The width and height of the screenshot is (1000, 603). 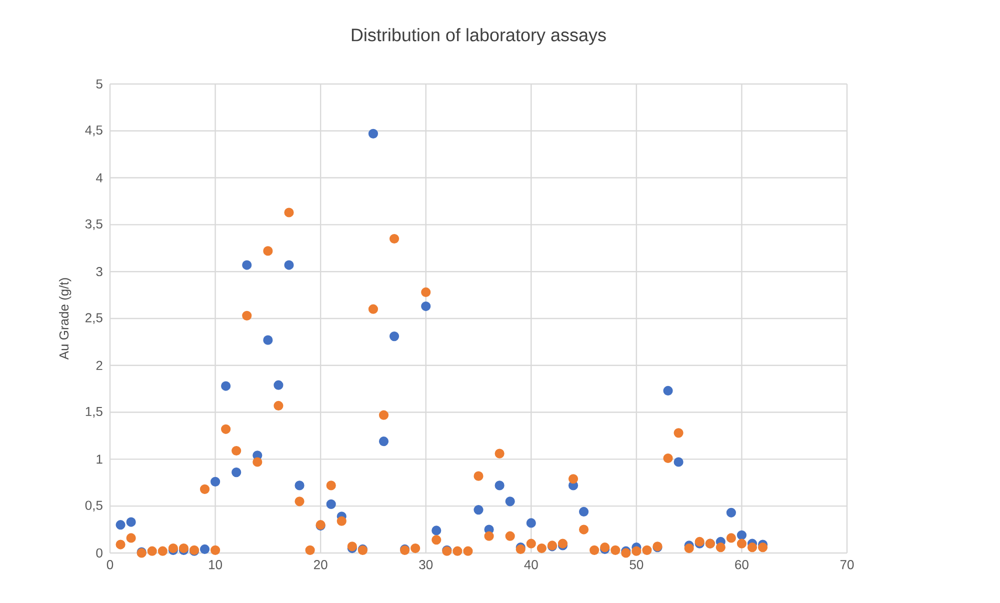 I want to click on y-tick-label: 1,5, so click(x=94, y=412).